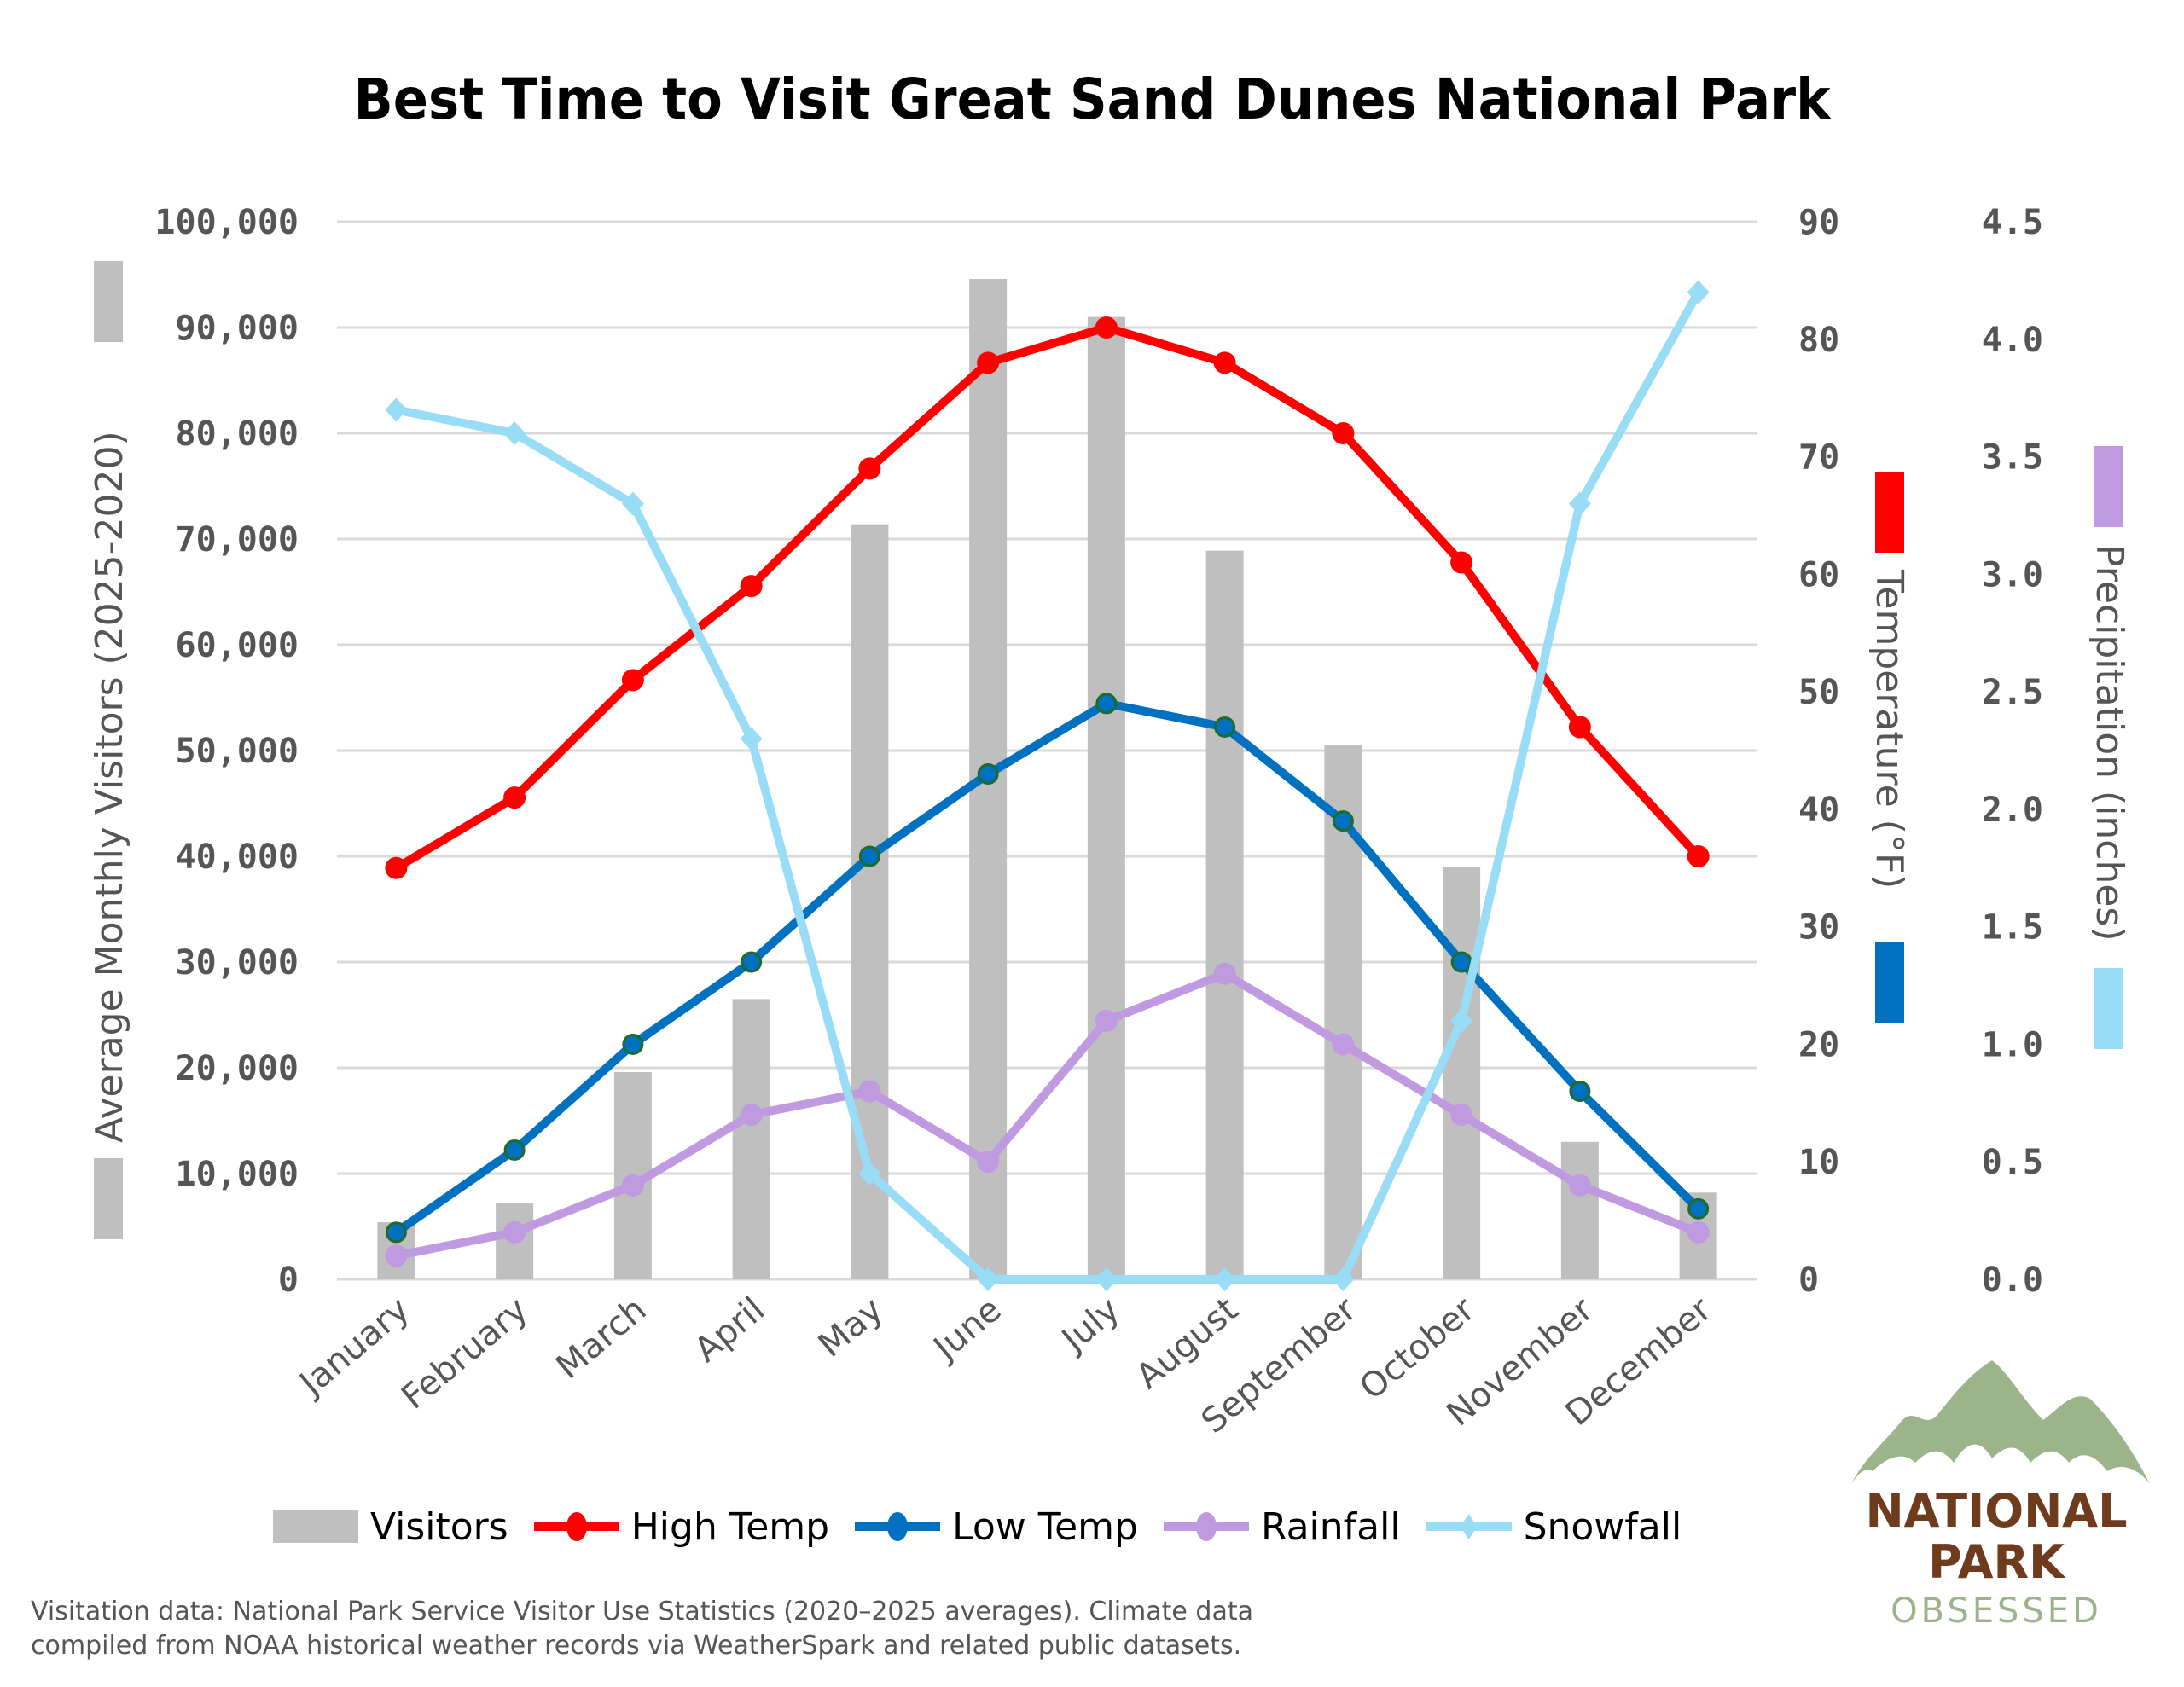  I want to click on precip-axis-tick: 4.5, so click(2012, 223).